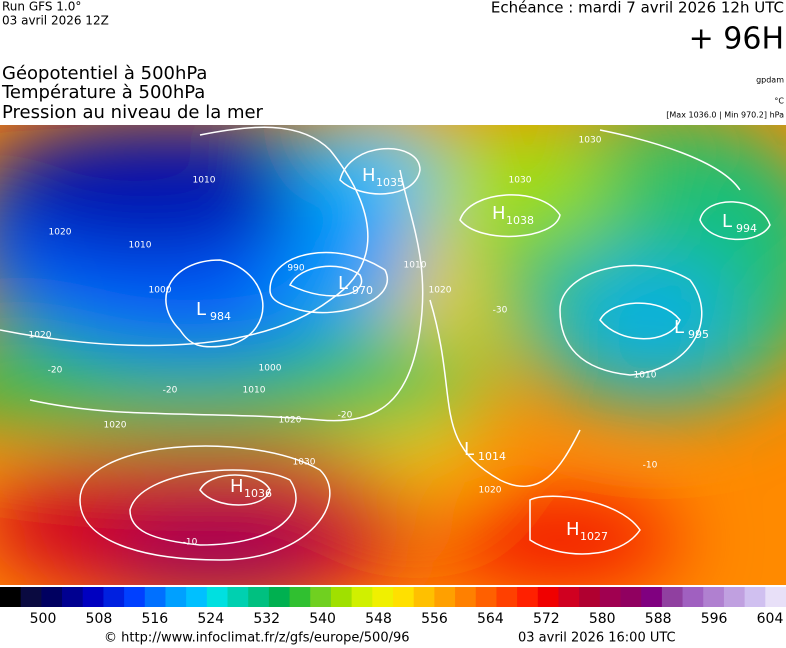 Image resolution: width=786 pixels, height=648 pixels. I want to click on colorbar-label: 604, so click(770, 619).